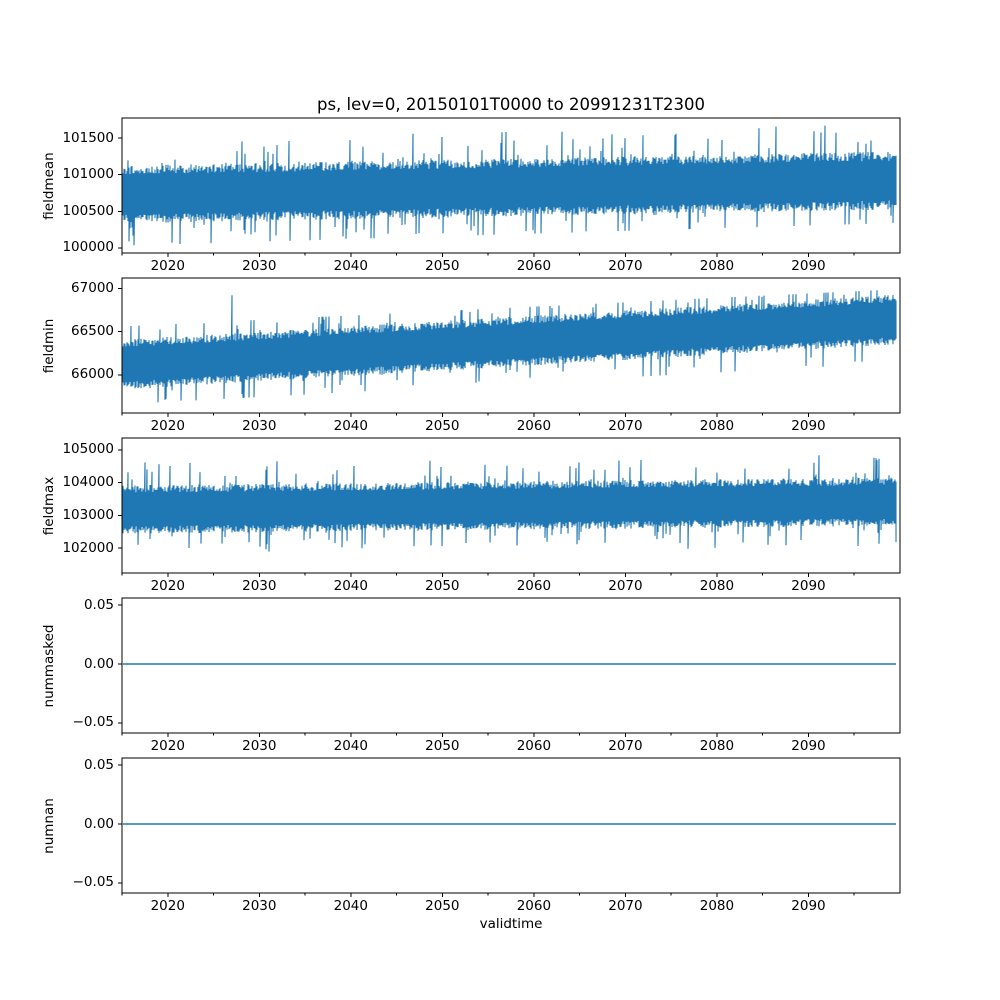 The width and height of the screenshot is (1000, 1000). I want to click on series-line-fieldmax, so click(509, 503).